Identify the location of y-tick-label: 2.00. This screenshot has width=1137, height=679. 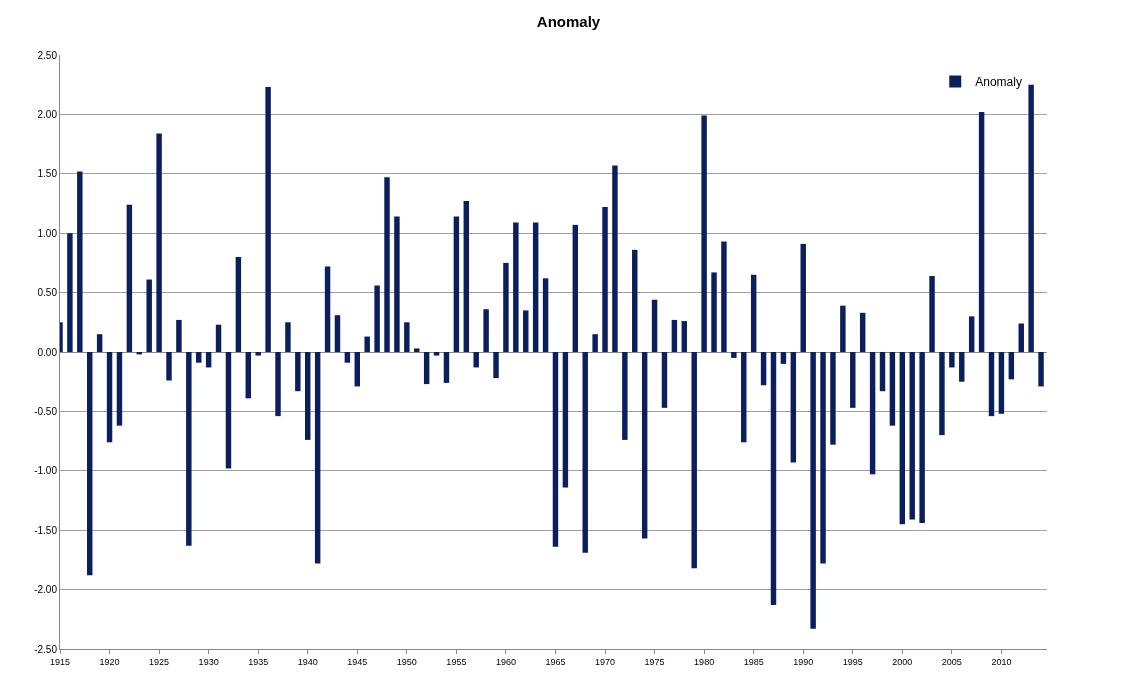
(47, 114).